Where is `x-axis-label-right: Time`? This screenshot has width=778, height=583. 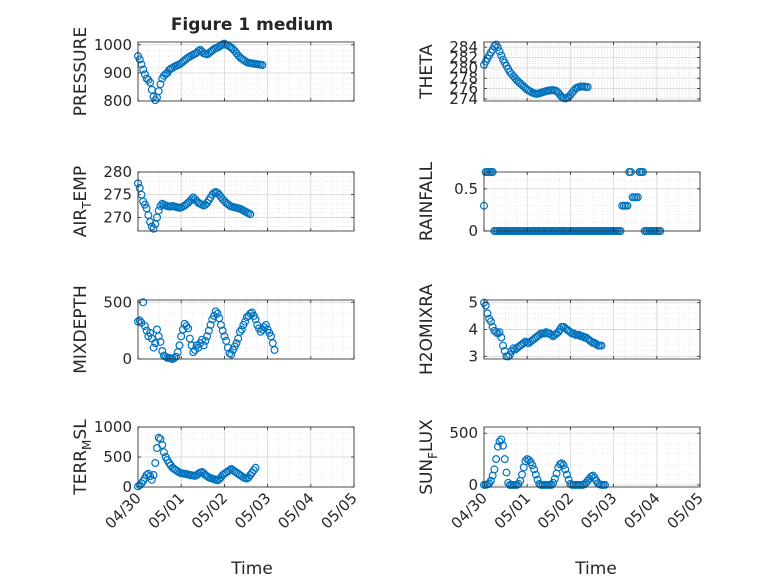 x-axis-label-right: Time is located at coordinates (595, 569).